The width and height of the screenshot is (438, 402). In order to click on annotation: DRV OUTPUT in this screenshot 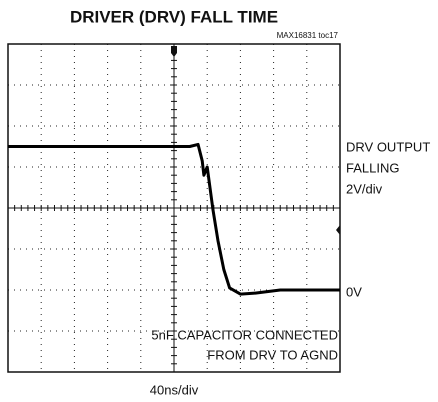, I will do `click(388, 146)`.